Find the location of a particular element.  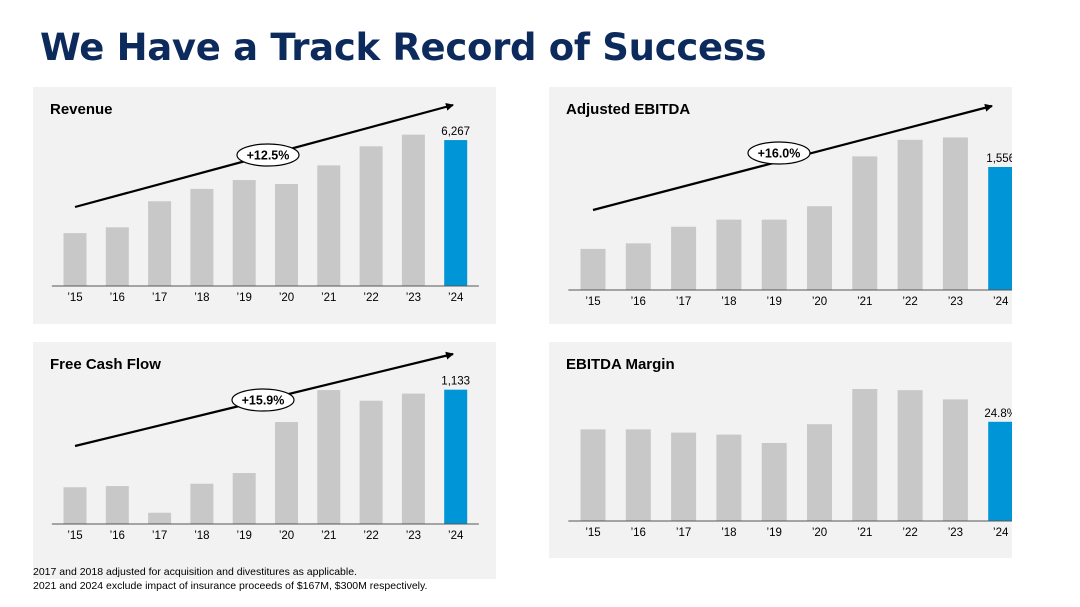

chart-title: EBITDA Margin is located at coordinates (620, 364).